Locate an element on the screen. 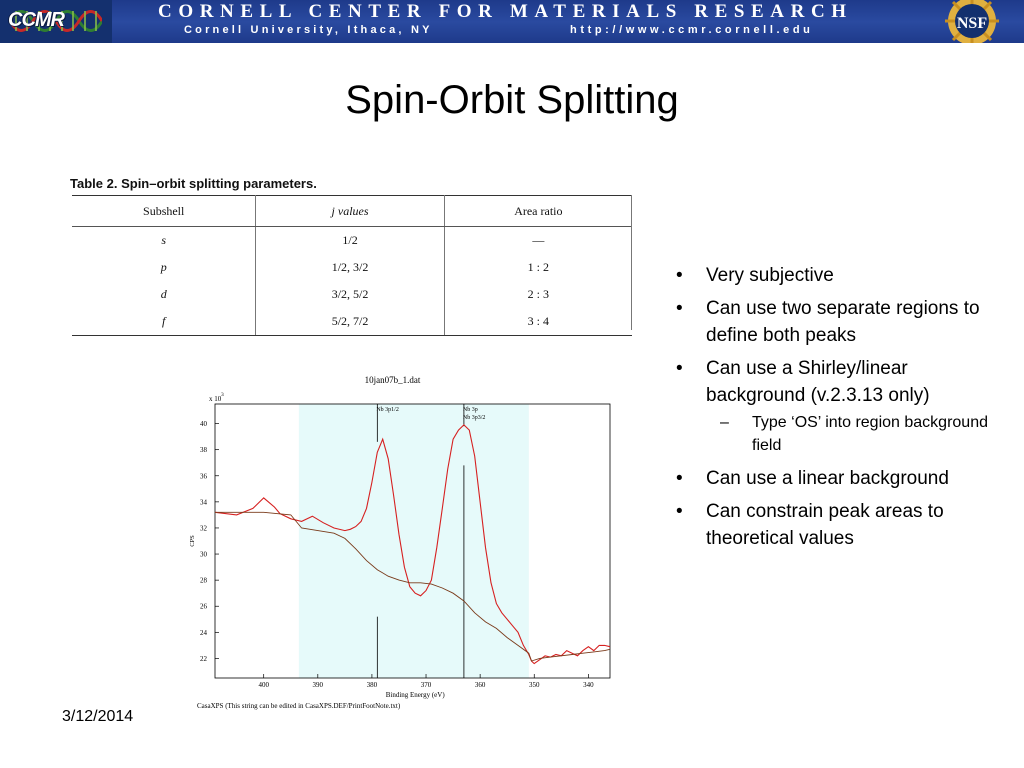 The height and width of the screenshot is (768, 1024). chart-title: 10jan07b_1.dat is located at coordinates (393, 380).